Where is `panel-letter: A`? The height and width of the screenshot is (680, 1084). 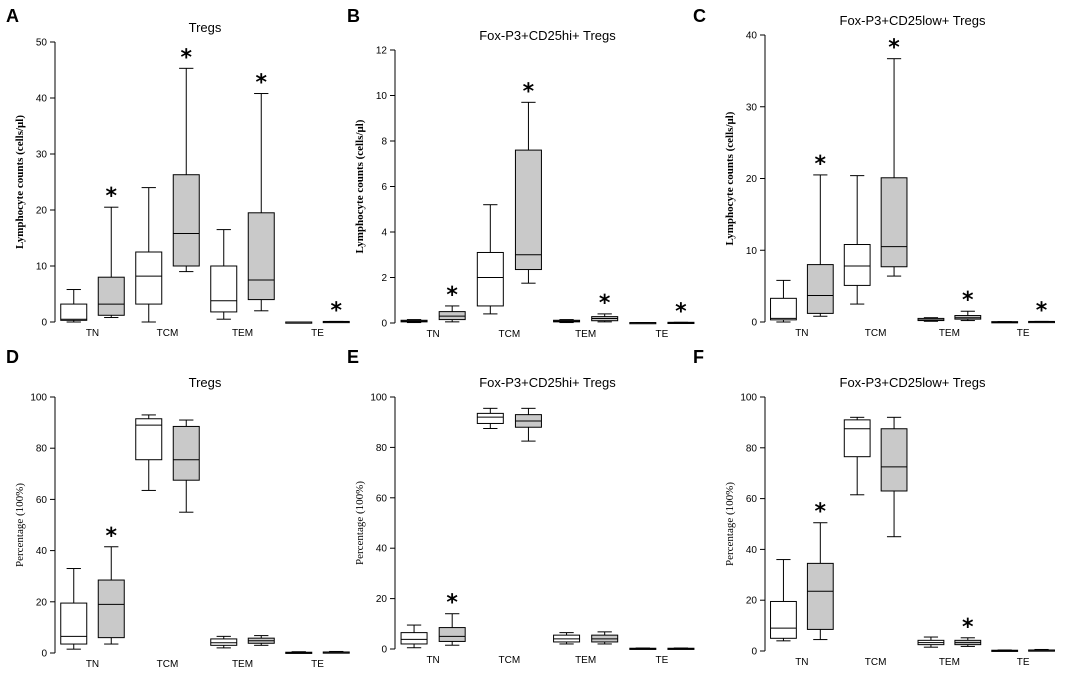 panel-letter: A is located at coordinates (12, 16).